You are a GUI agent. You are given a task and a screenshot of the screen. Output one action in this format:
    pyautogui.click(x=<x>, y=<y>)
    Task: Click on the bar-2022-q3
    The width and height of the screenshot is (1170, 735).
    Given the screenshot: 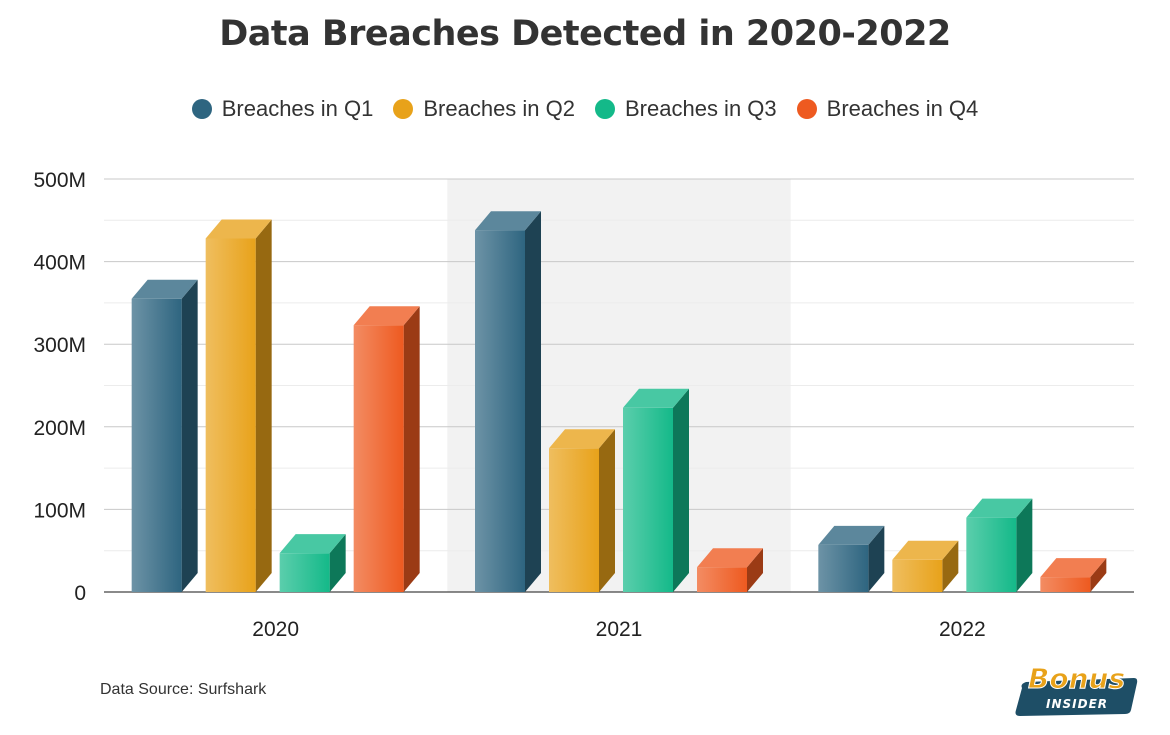 What is the action you would take?
    pyautogui.click(x=999, y=545)
    